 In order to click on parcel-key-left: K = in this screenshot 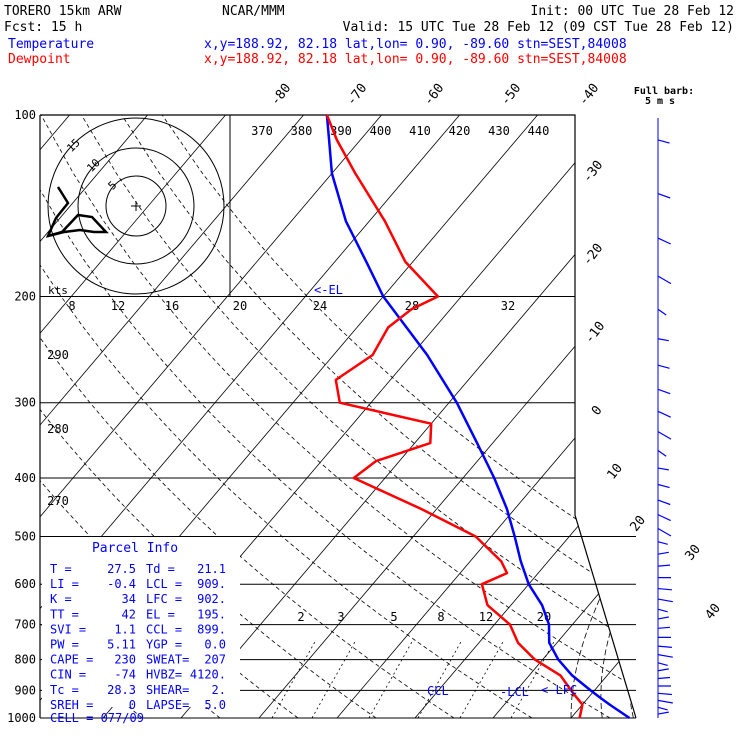, I will do `click(61, 599)`.